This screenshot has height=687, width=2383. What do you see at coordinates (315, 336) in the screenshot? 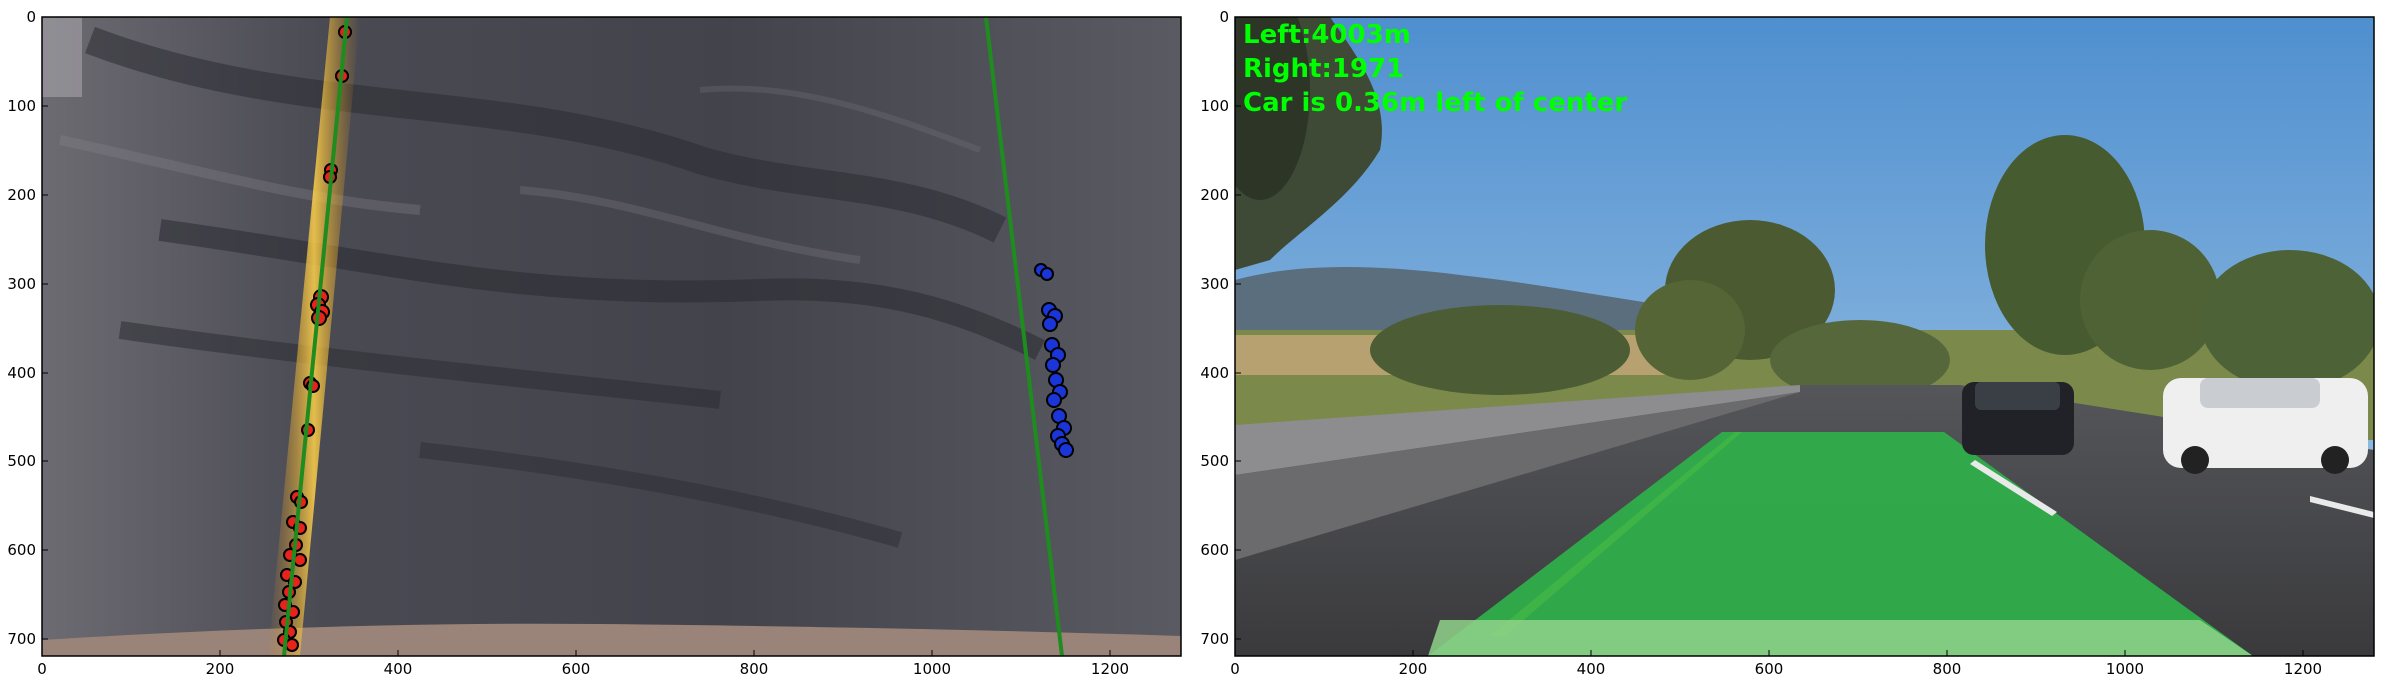
I see `left-fit-line` at bounding box center [315, 336].